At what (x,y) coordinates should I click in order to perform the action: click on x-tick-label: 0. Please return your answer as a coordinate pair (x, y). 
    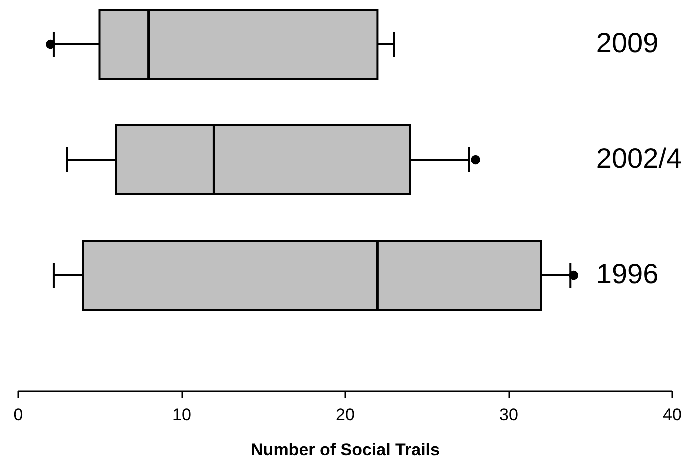
    Looking at the image, I should click on (19, 415).